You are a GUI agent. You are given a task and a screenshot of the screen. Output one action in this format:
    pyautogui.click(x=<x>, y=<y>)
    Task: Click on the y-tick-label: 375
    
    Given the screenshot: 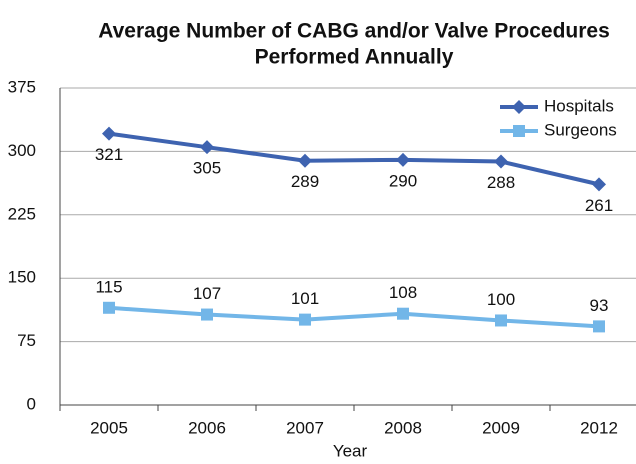 What is the action you would take?
    pyautogui.click(x=22, y=86)
    